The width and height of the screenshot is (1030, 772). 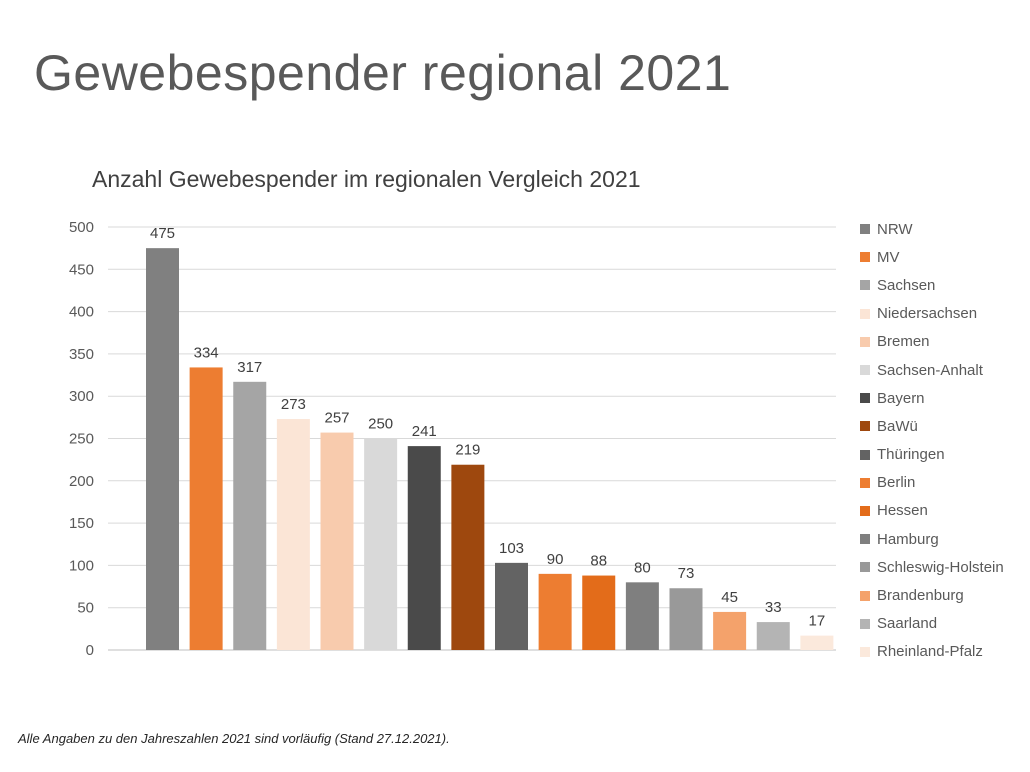 What do you see at coordinates (942, 342) in the screenshot?
I see `legend-item: Bremen` at bounding box center [942, 342].